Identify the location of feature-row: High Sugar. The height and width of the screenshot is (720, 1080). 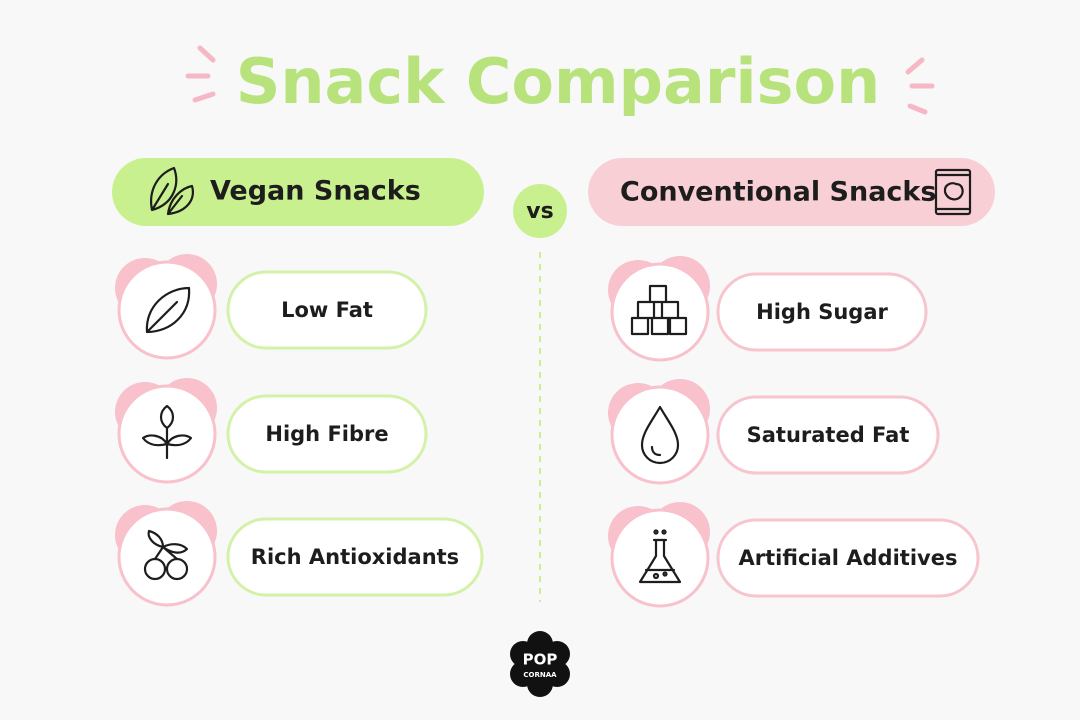
(768, 309).